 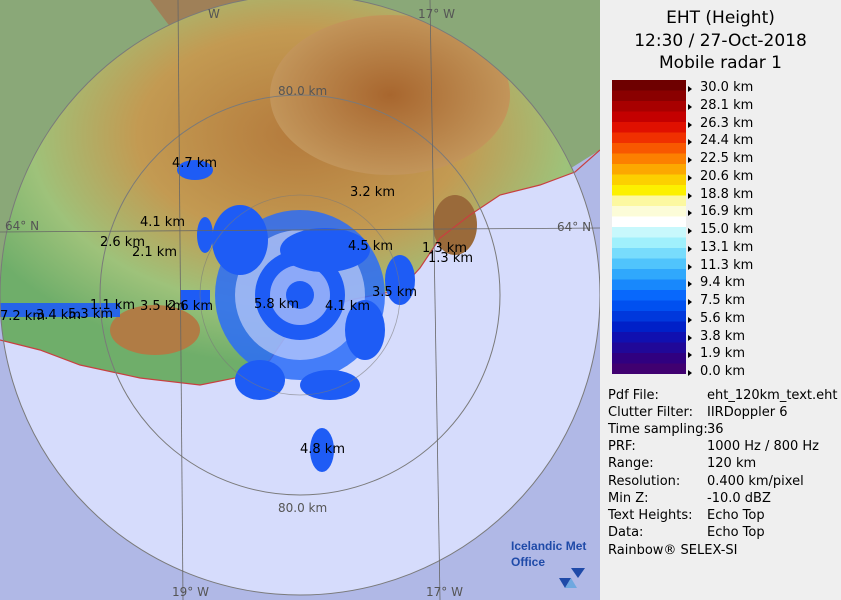 I want to click on glacier-east, so click(x=455, y=225).